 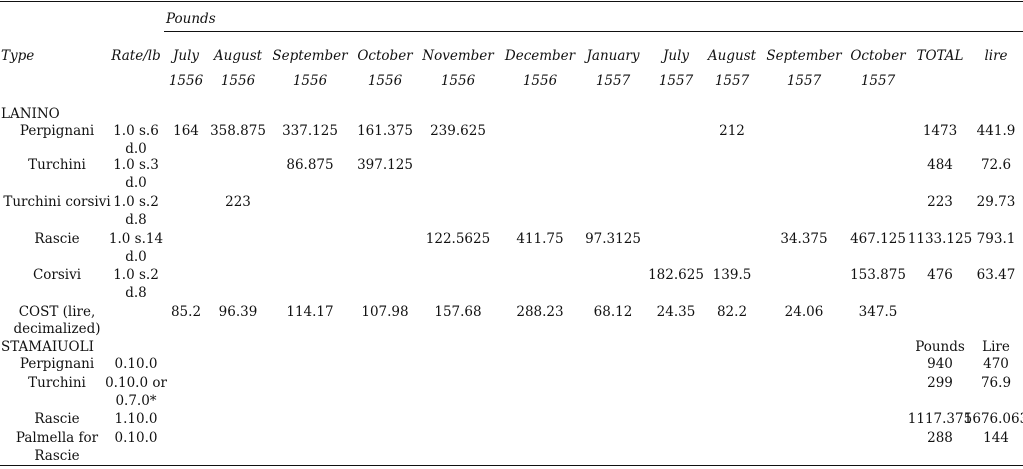 I want to click on cost-cell: 157.68, so click(x=458, y=312).